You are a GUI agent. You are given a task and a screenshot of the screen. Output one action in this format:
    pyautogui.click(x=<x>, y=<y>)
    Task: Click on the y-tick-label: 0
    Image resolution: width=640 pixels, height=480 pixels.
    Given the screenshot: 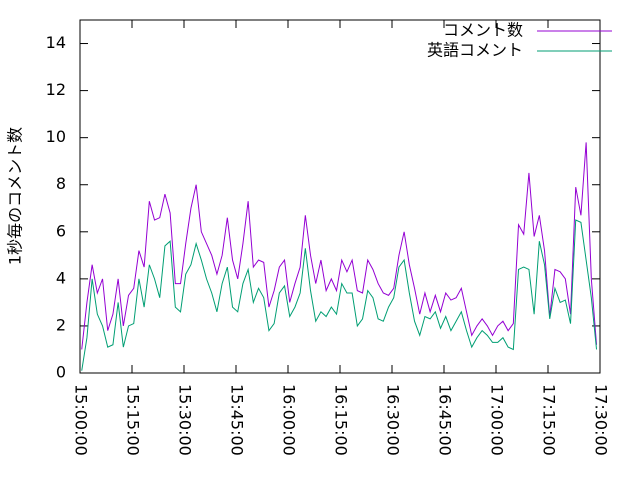 What is the action you would take?
    pyautogui.click(x=61, y=372)
    